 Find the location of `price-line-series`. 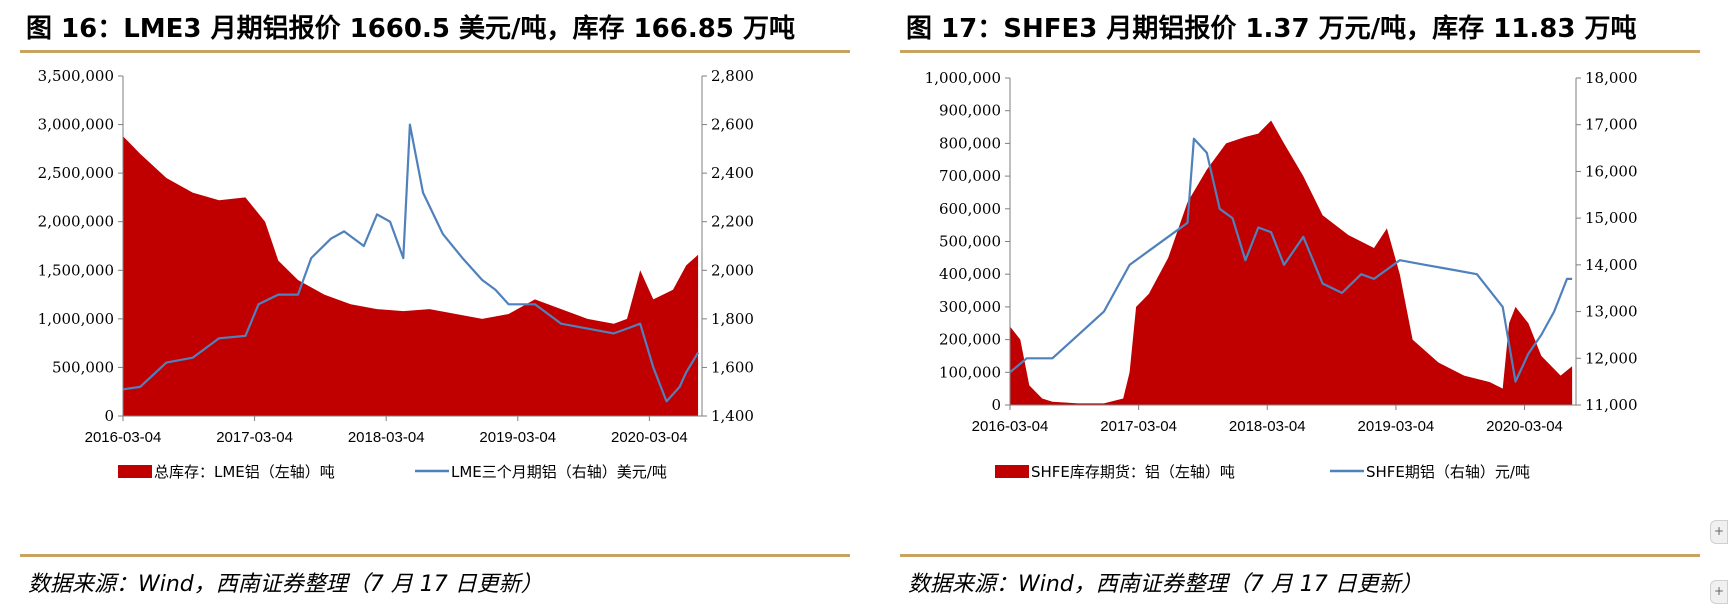

price-line-series is located at coordinates (1291, 260).